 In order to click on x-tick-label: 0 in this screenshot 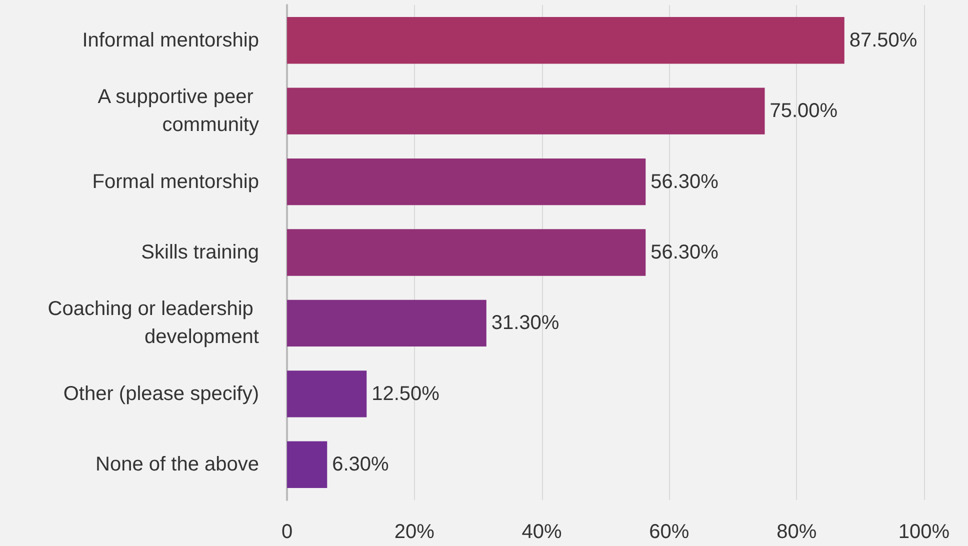, I will do `click(287, 532)`.